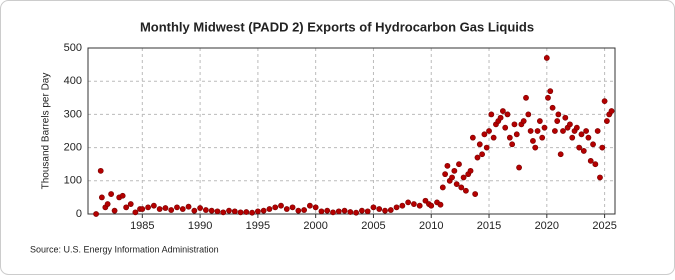 Image resolution: width=675 pixels, height=280 pixels. Describe the element at coordinates (73, 81) in the screenshot. I see `y-tick-label: 400` at that location.